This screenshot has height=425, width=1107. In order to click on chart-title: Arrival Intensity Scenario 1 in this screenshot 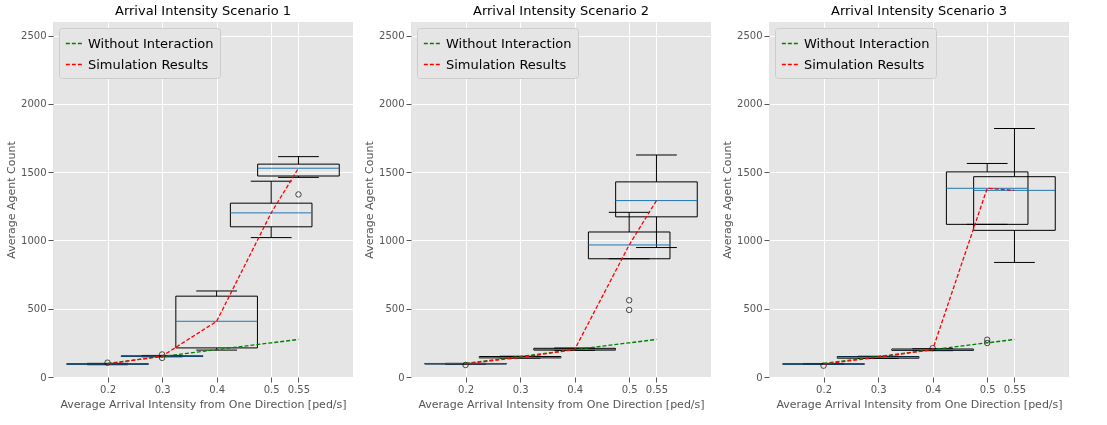, I will do `click(203, 10)`.